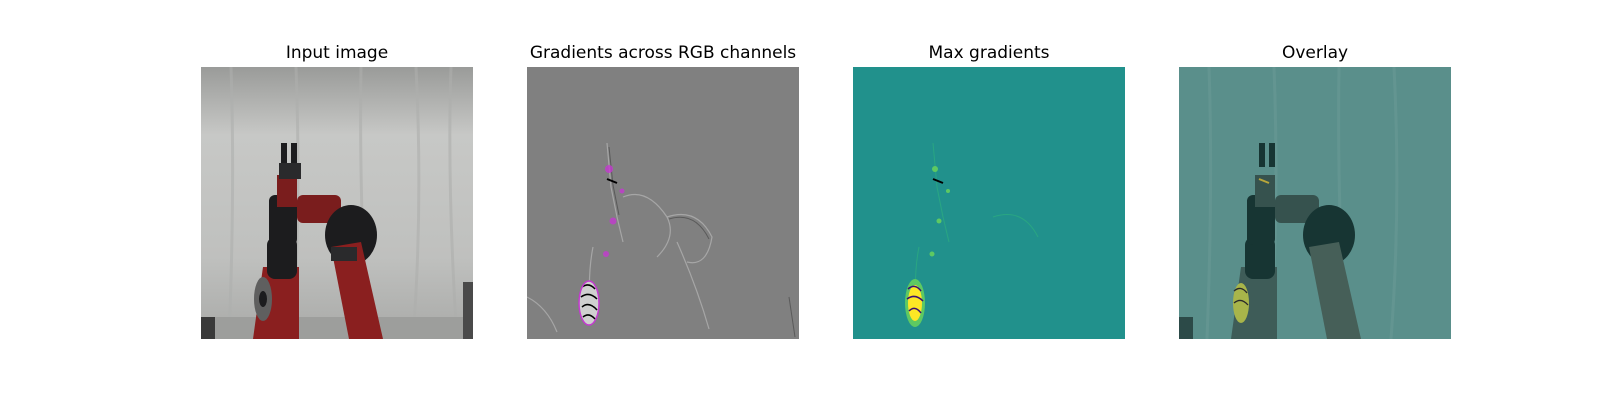  Describe the element at coordinates (989, 53) in the screenshot. I see `panel-title: Max gradients` at that location.